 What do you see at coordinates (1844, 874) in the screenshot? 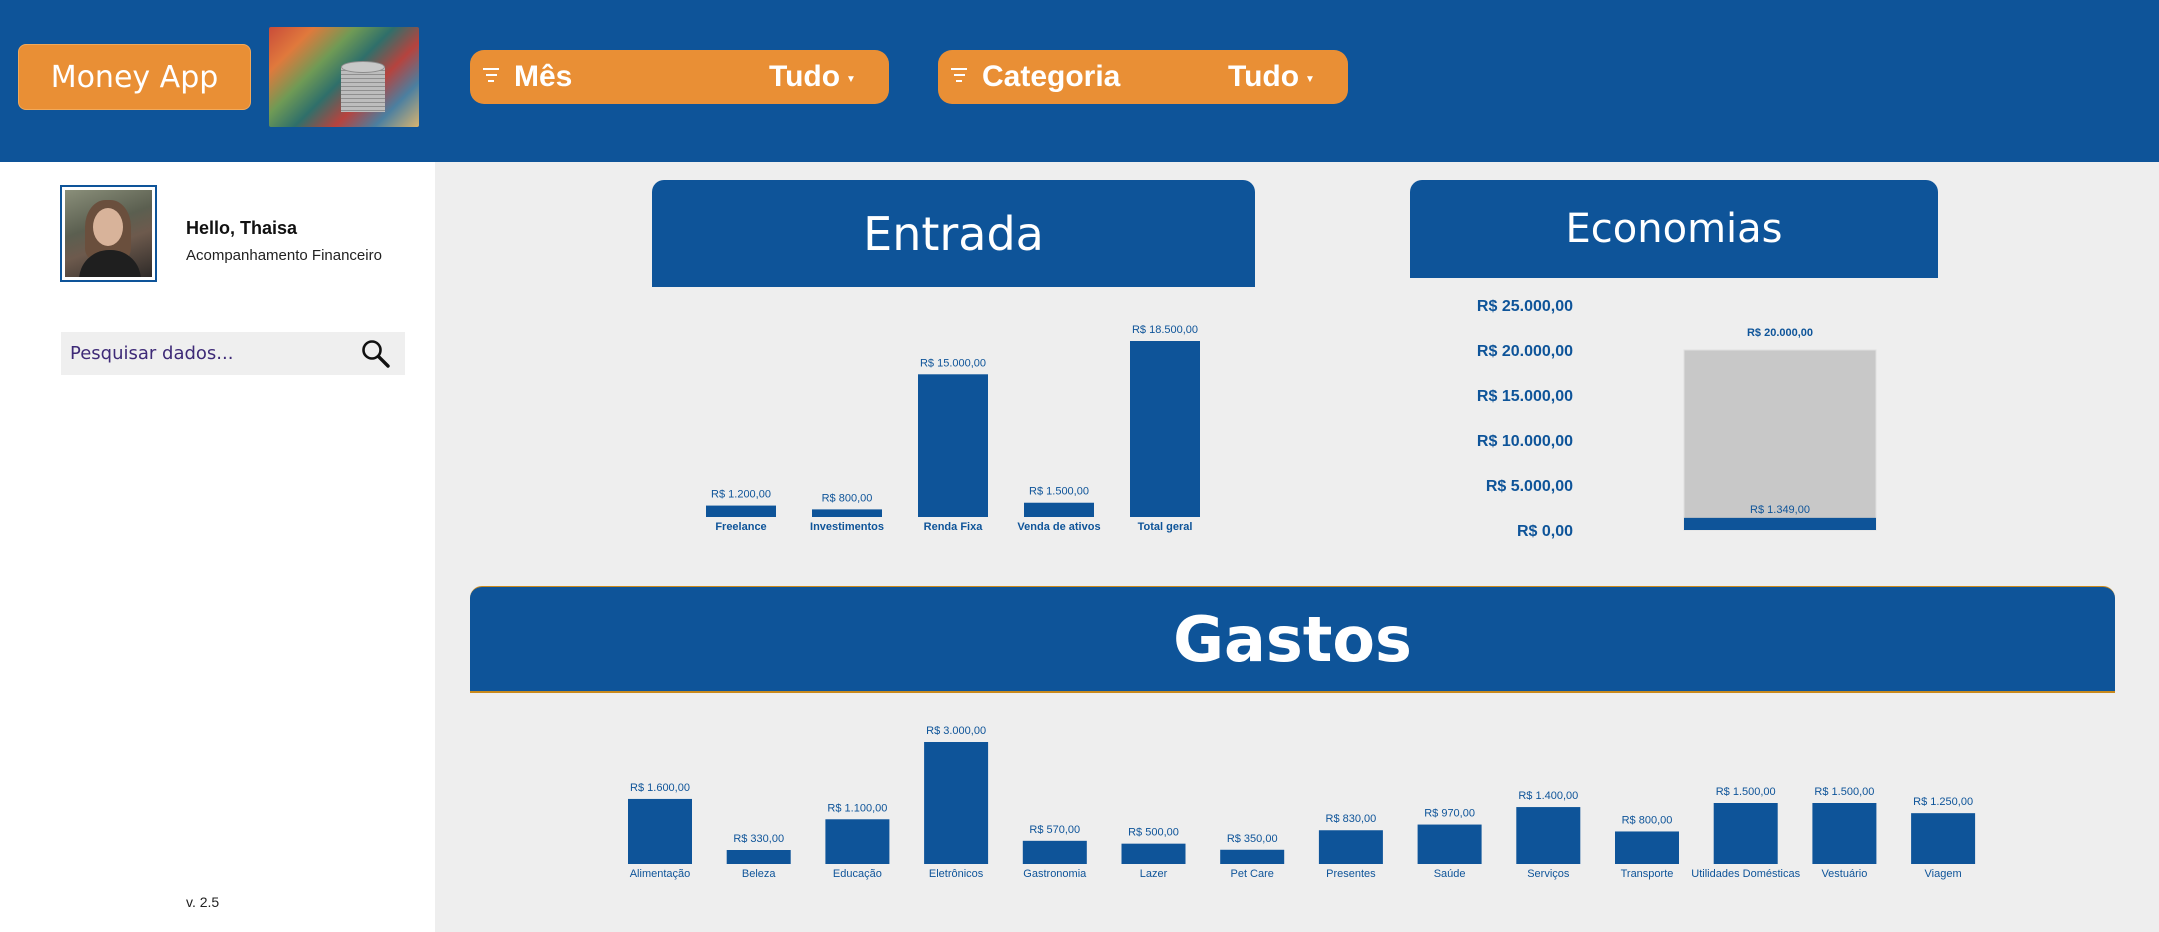
I see `category-label: Vestuário` at bounding box center [1844, 874].